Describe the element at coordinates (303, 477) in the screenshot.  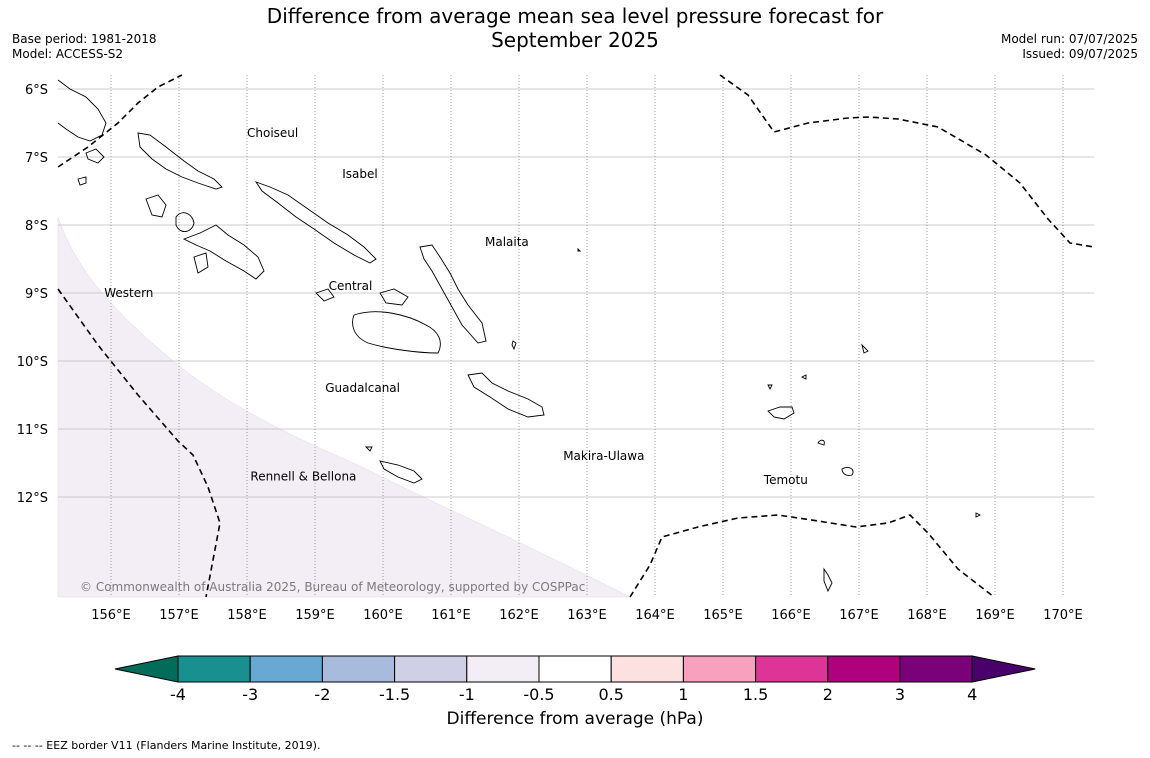
I see `province-label: Rennell & Bellona` at that location.